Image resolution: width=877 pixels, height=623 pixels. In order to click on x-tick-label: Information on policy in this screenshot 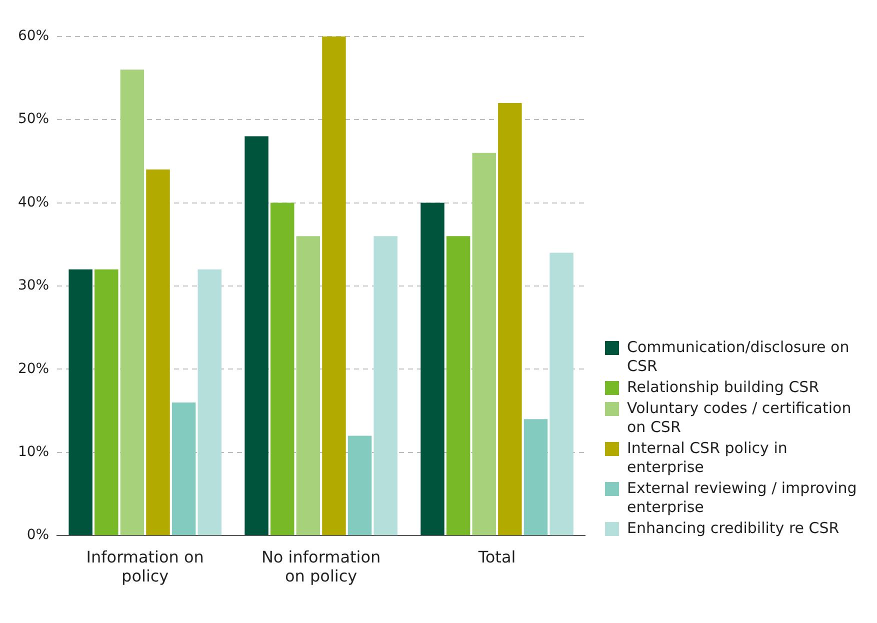, I will do `click(145, 566)`.